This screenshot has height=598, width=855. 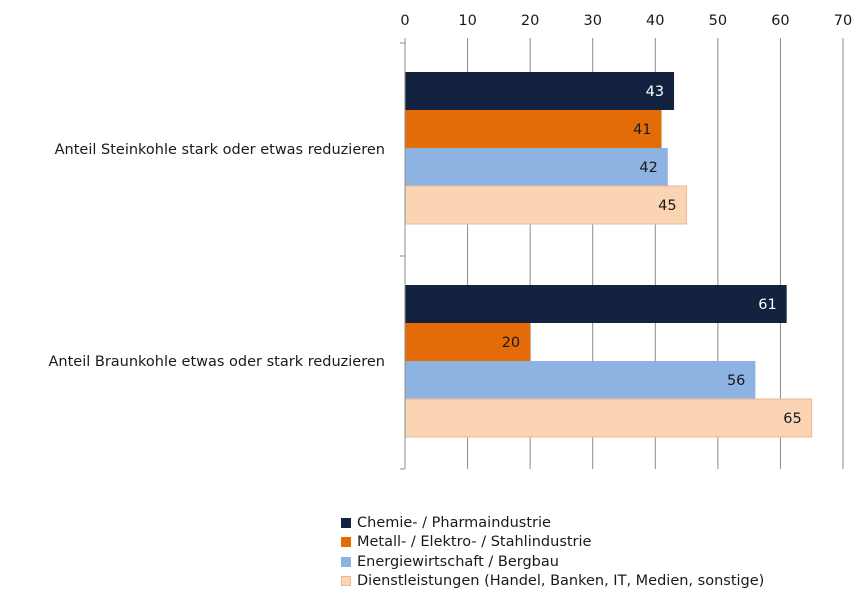 What do you see at coordinates (667, 206) in the screenshot?
I see `data-label: 45` at bounding box center [667, 206].